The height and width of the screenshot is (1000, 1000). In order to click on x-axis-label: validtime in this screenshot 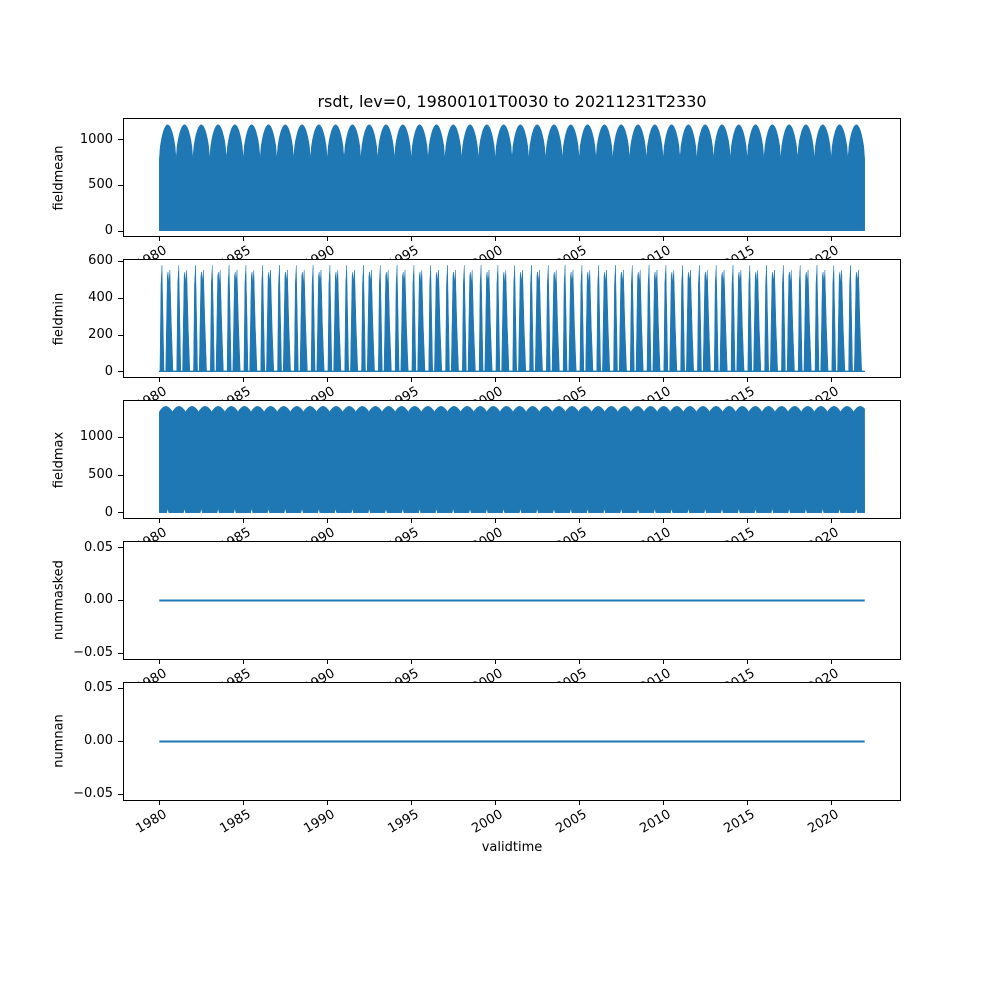, I will do `click(512, 847)`.